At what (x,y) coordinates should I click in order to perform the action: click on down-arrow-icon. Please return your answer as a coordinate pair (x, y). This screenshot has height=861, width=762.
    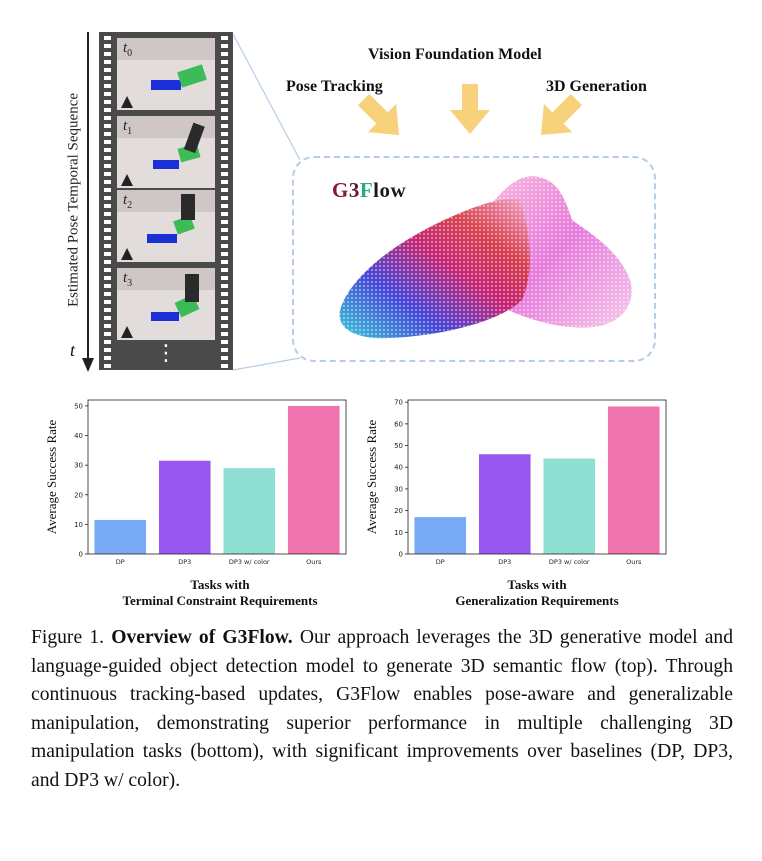
    Looking at the image, I should click on (470, 109).